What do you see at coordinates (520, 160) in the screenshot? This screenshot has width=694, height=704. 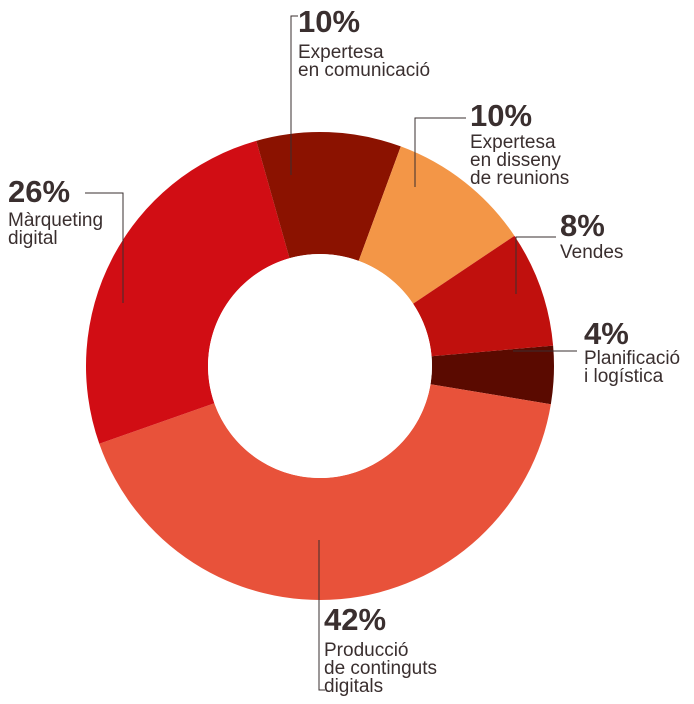 I see `slice-name: Expertesa en disseny de reunions` at bounding box center [520, 160].